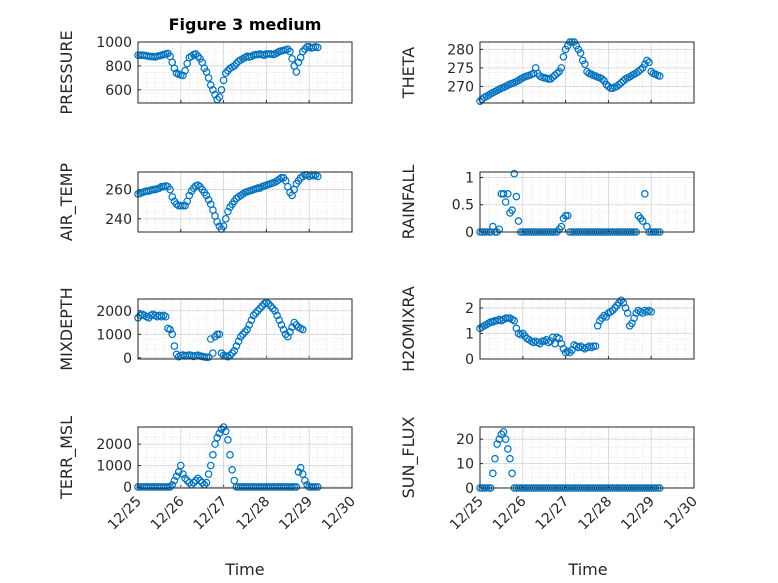 The image size is (778, 583). I want to click on y-tick-label: 270, so click(460, 87).